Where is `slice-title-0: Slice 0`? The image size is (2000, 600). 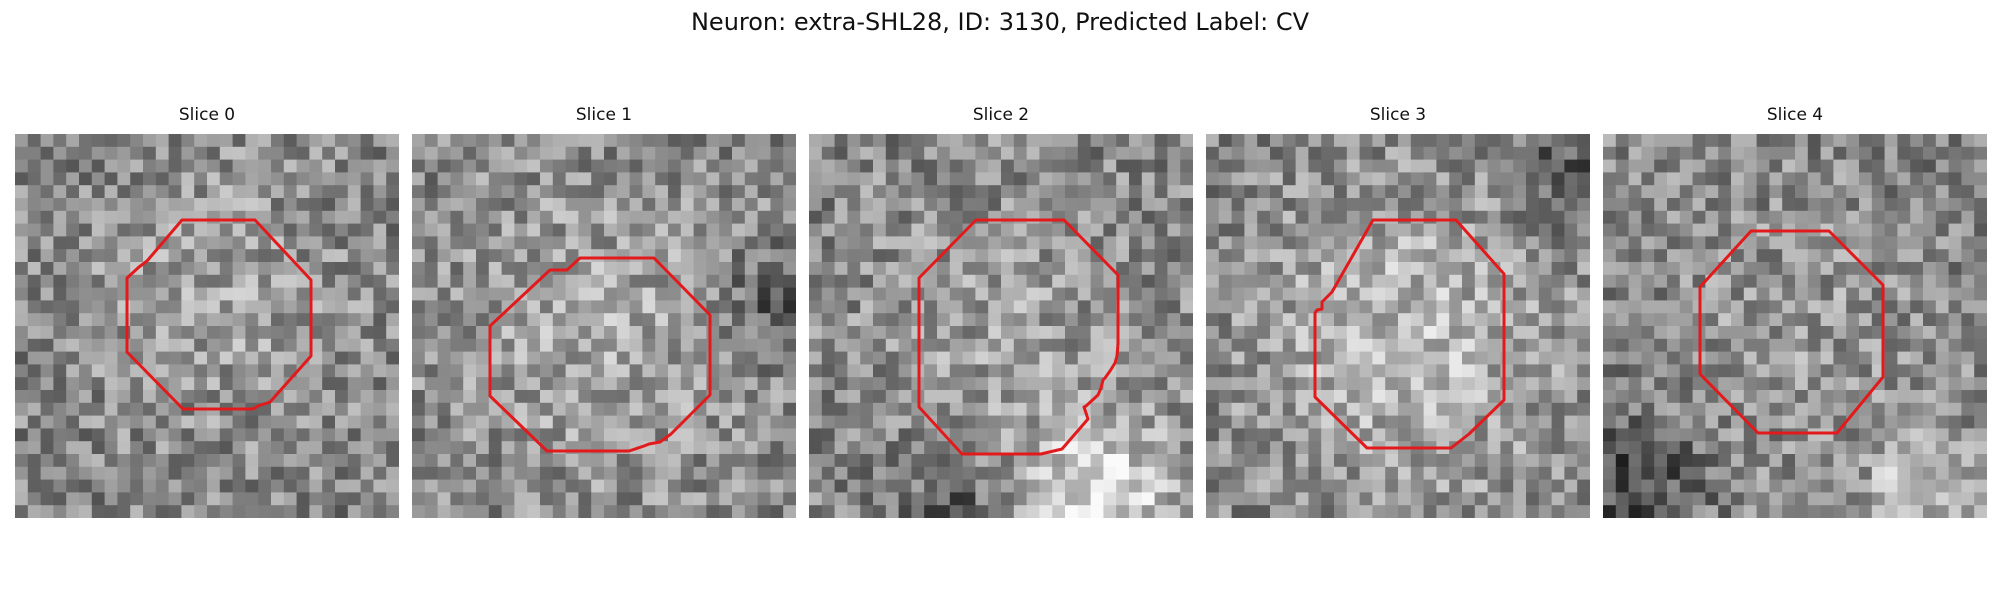 slice-title-0: Slice 0 is located at coordinates (207, 115).